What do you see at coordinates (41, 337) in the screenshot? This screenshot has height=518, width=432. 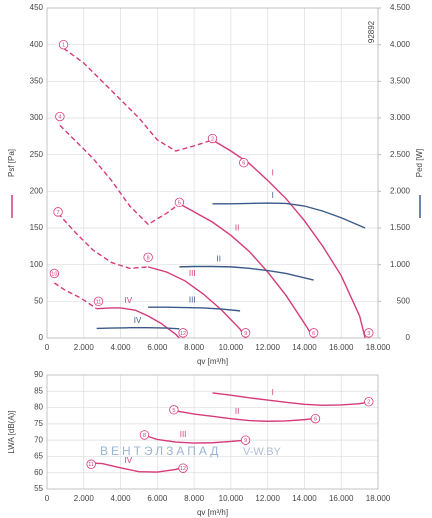 I see `y-tick-label: 0` at bounding box center [41, 337].